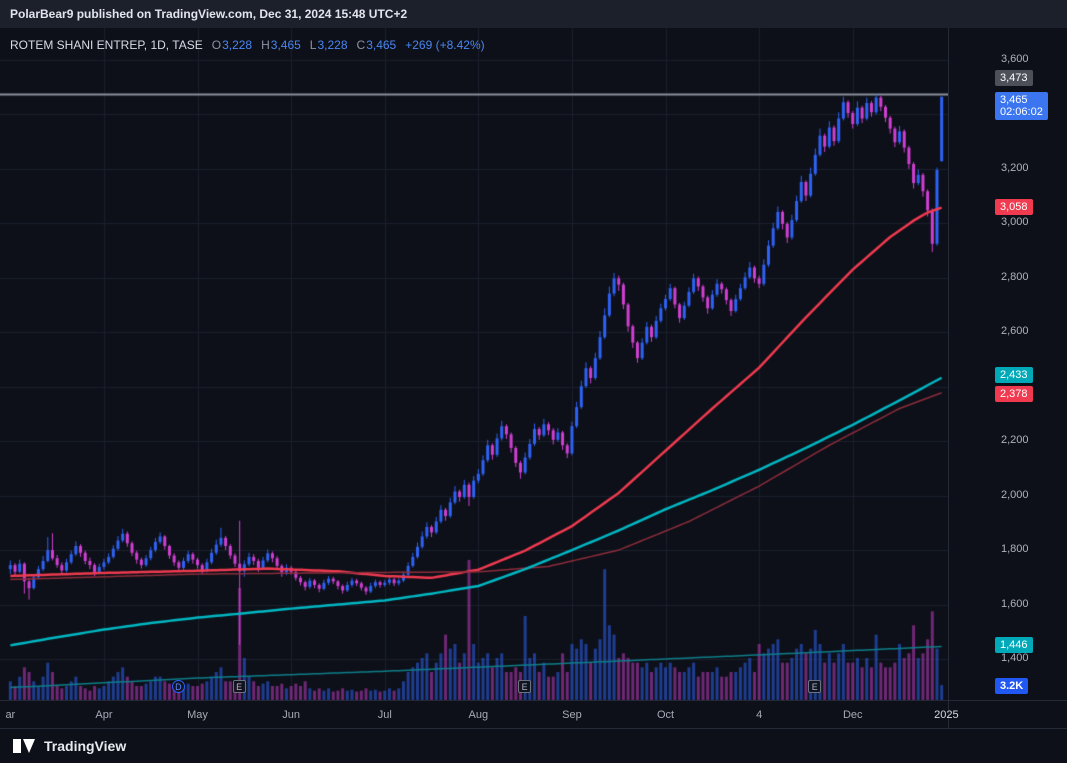  Describe the element at coordinates (759, 715) in the screenshot. I see `time-tick-label: 4` at that location.